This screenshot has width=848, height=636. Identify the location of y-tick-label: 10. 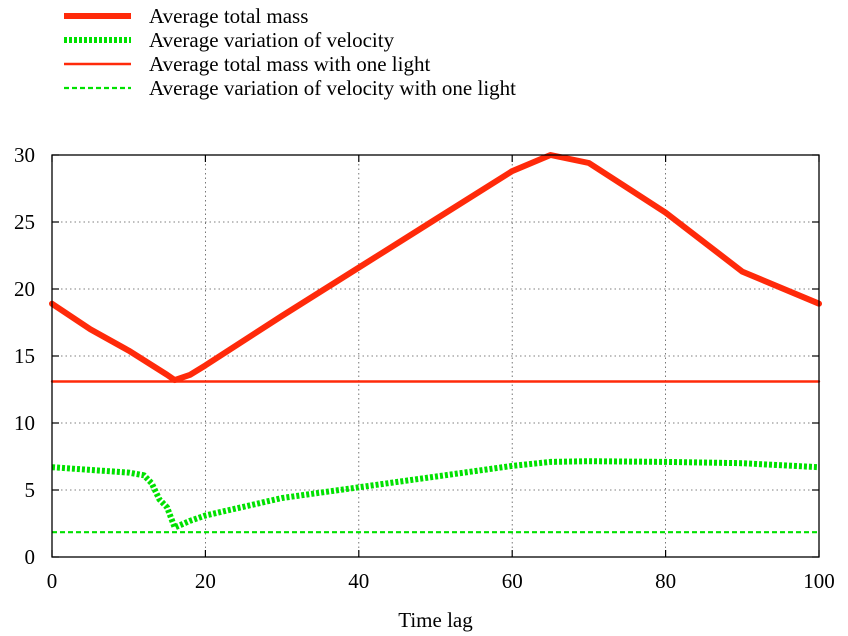
(24, 423).